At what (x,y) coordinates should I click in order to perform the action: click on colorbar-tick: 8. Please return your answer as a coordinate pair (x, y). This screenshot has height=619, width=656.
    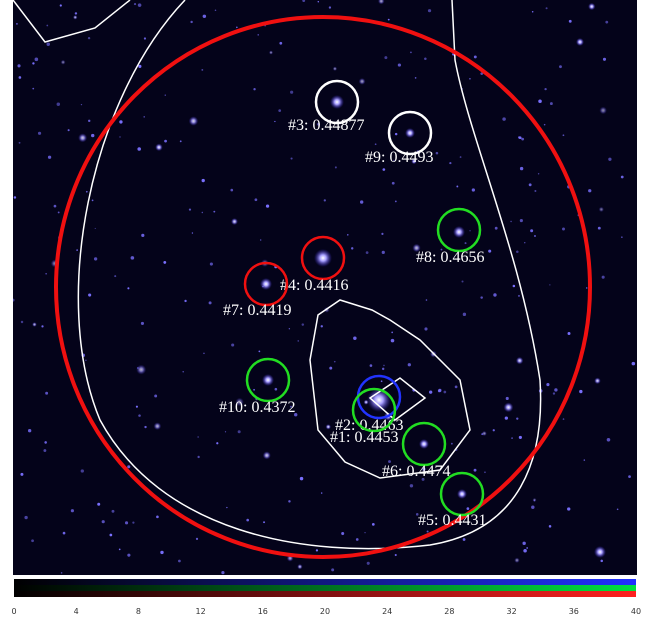
    Looking at the image, I should click on (138, 611).